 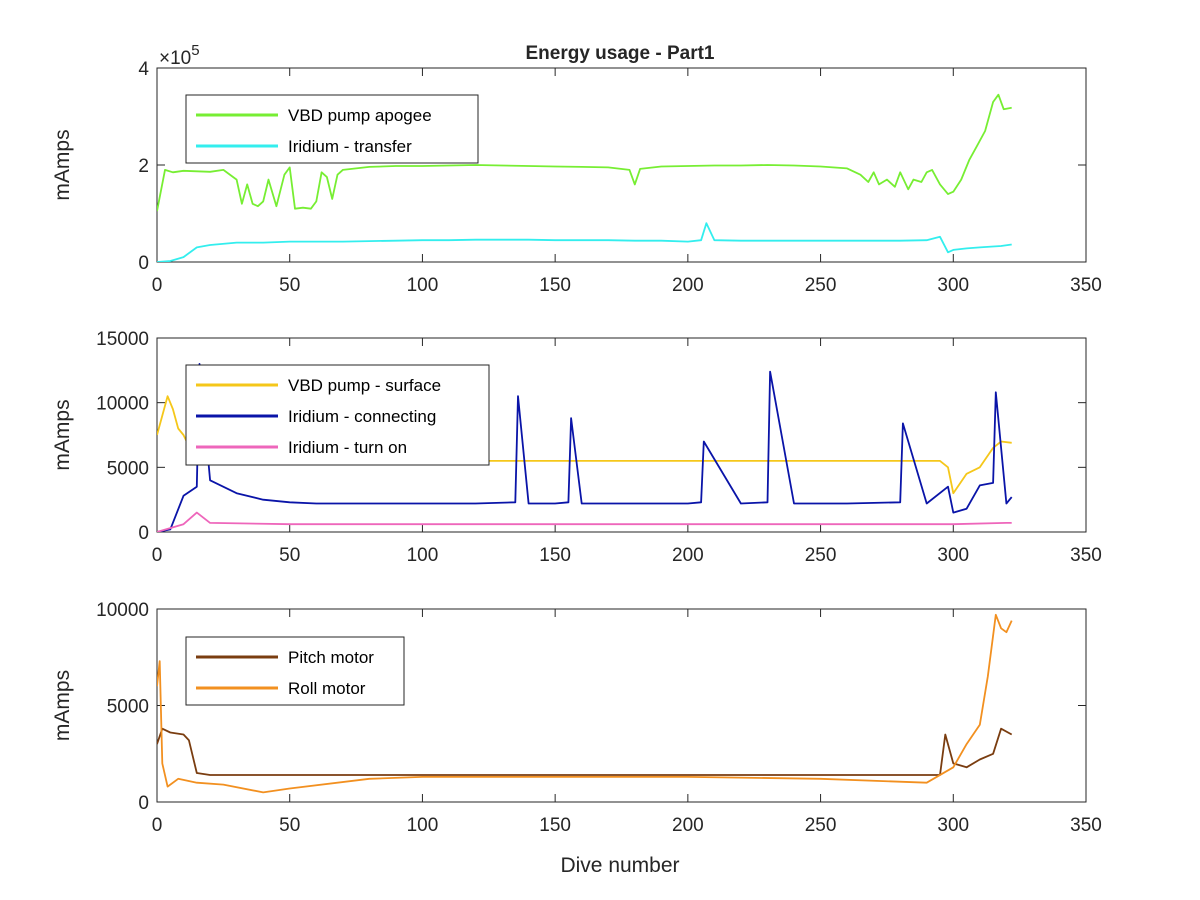 I want to click on legend-entry-label: VBD pump apogee, so click(x=360, y=115).